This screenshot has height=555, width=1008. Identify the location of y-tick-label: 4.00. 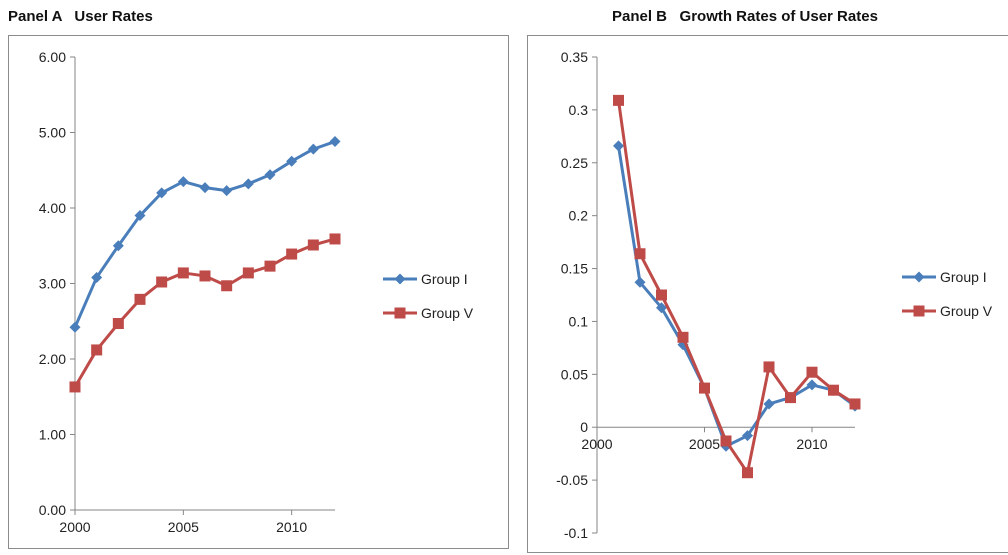
(52, 208).